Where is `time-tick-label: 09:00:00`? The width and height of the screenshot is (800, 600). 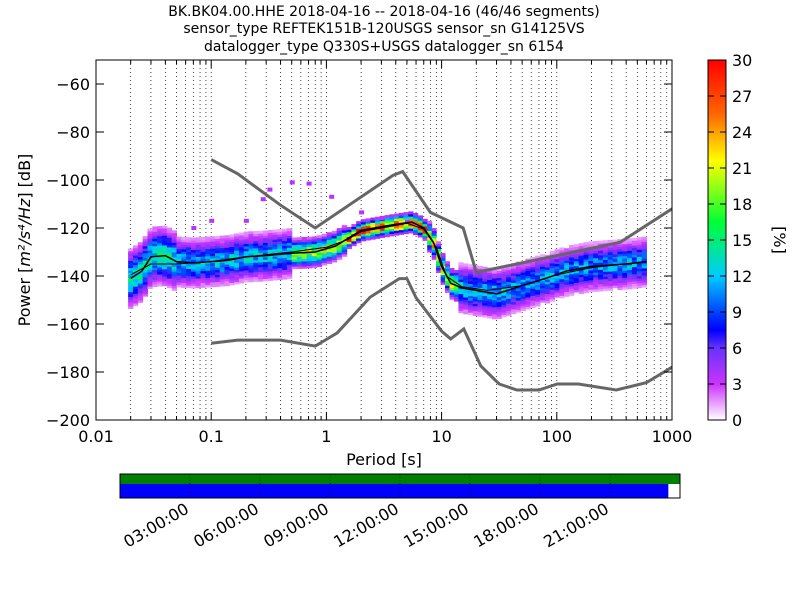 time-tick-label: 09:00:00 is located at coordinates (296, 525).